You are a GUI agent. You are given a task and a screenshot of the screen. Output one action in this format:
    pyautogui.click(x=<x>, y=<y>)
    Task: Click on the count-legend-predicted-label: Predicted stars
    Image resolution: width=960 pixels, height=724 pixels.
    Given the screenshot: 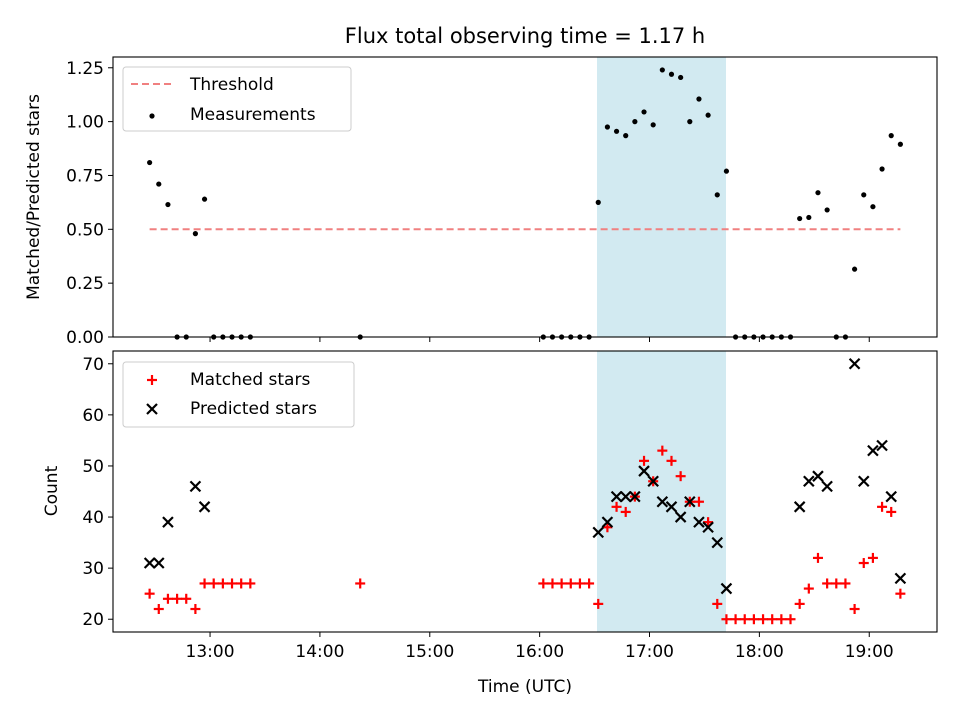 What is the action you would take?
    pyautogui.click(x=253, y=409)
    